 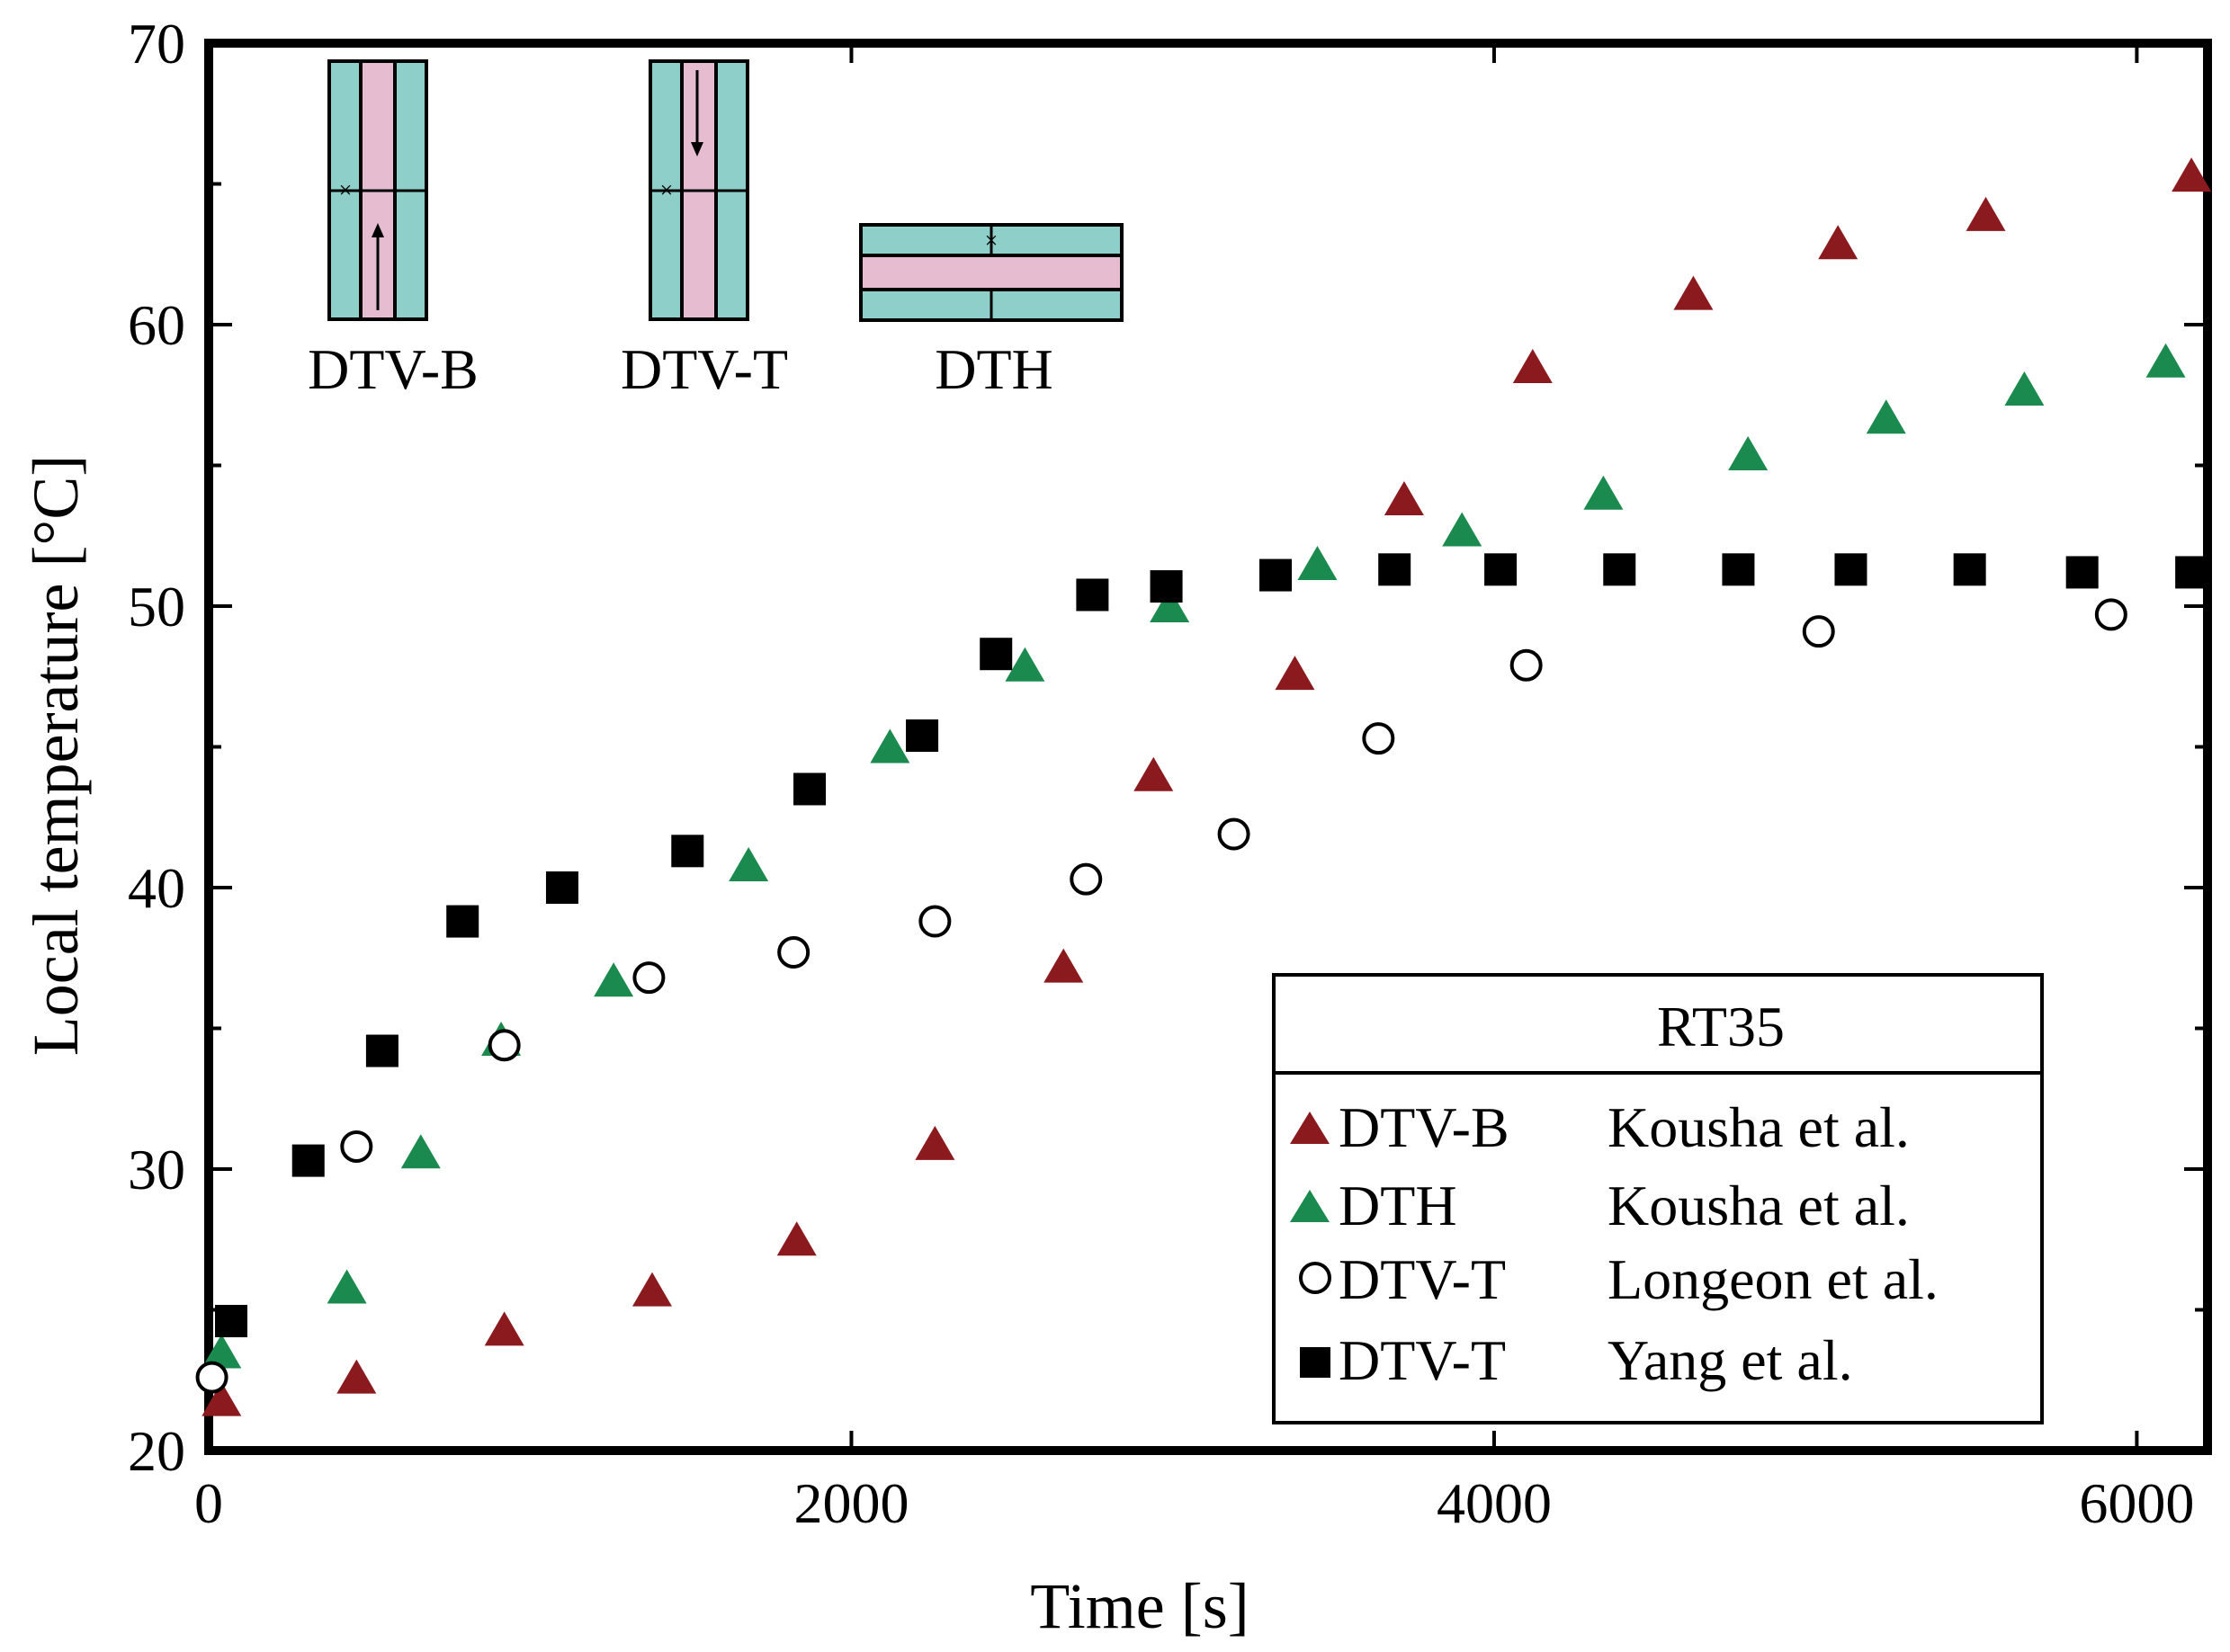 I want to click on inset-dth-inner, so click(x=991, y=272).